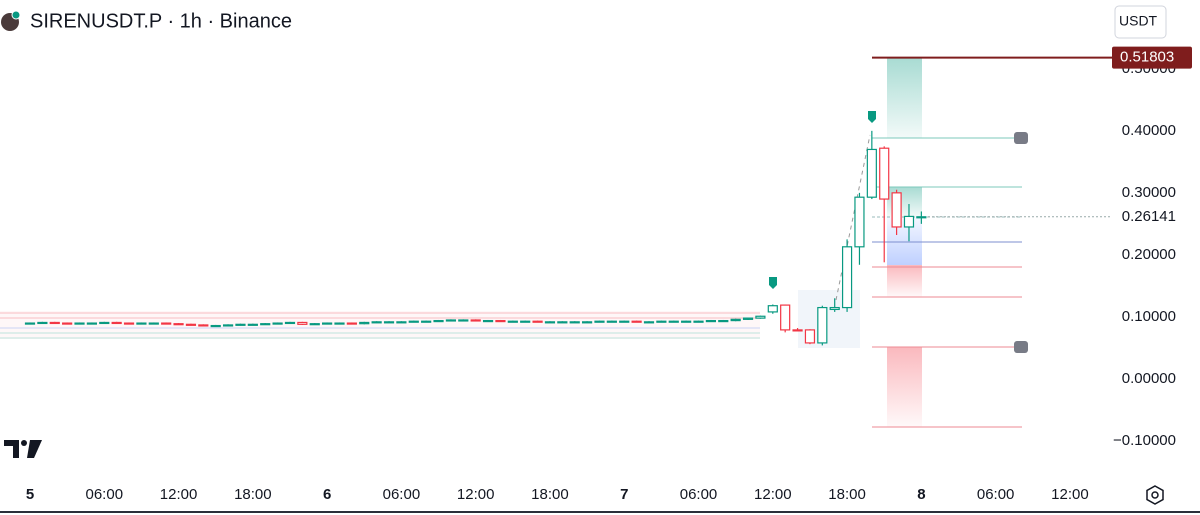 This screenshot has width=1200, height=515. I want to click on last-price-label: 0.26141, so click(1149, 216).